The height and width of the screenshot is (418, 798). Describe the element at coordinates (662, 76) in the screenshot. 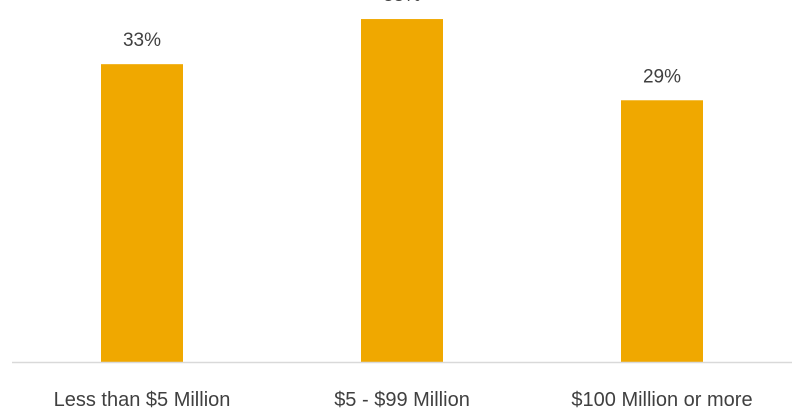

I see `bar-value-label: 29%` at that location.